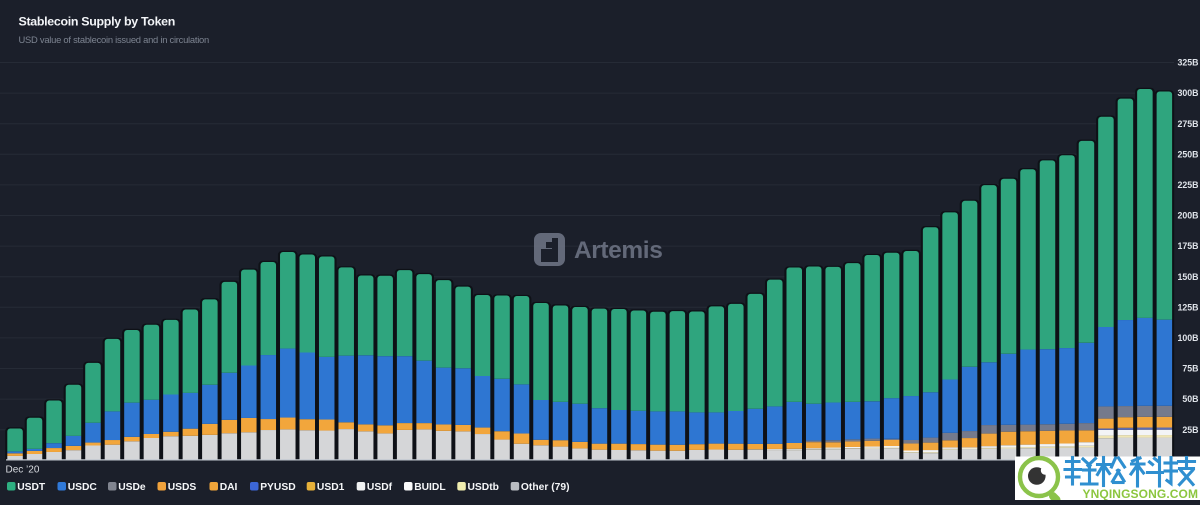  What do you see at coordinates (483, 487) in the screenshot?
I see `svg-text: USDtb` at bounding box center [483, 487].